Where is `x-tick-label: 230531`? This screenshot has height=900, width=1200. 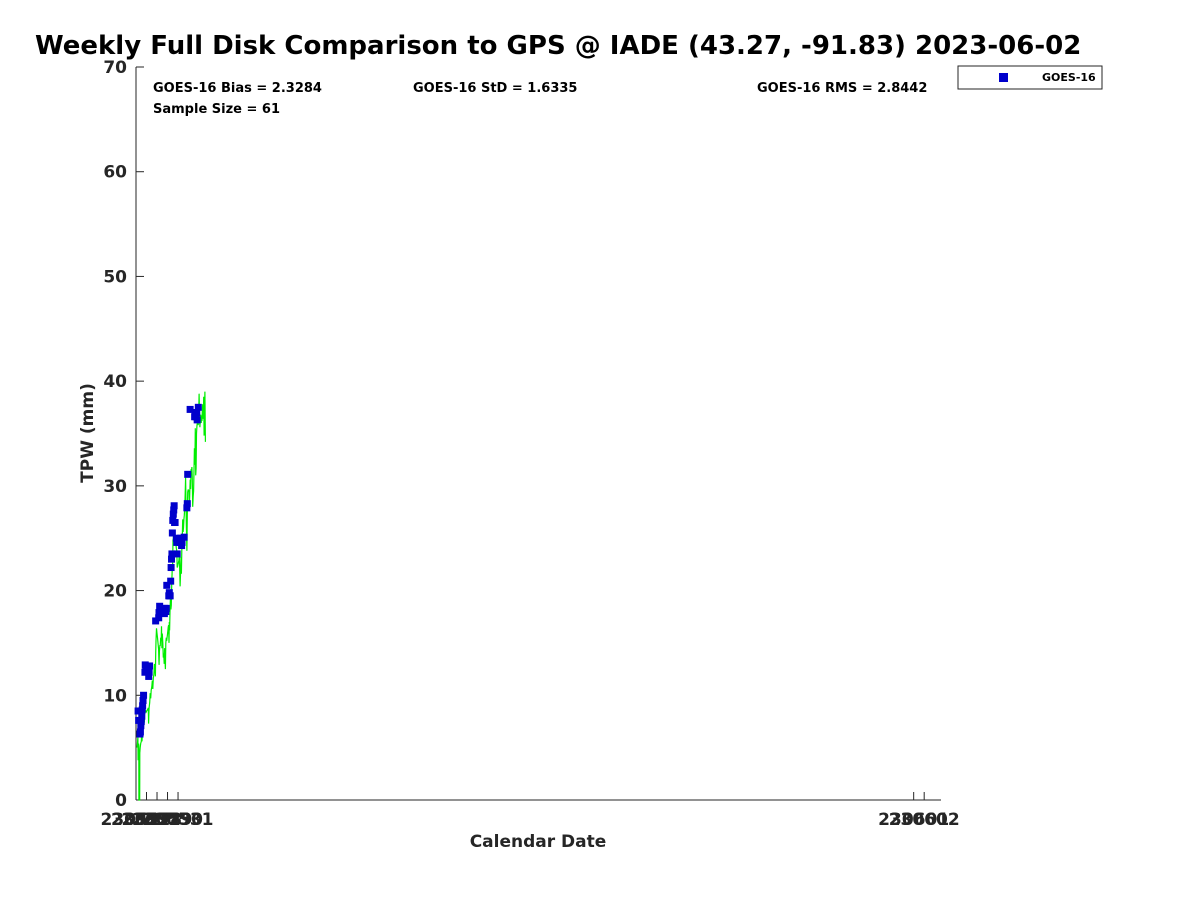 x-tick-label: 230531 is located at coordinates (178, 820).